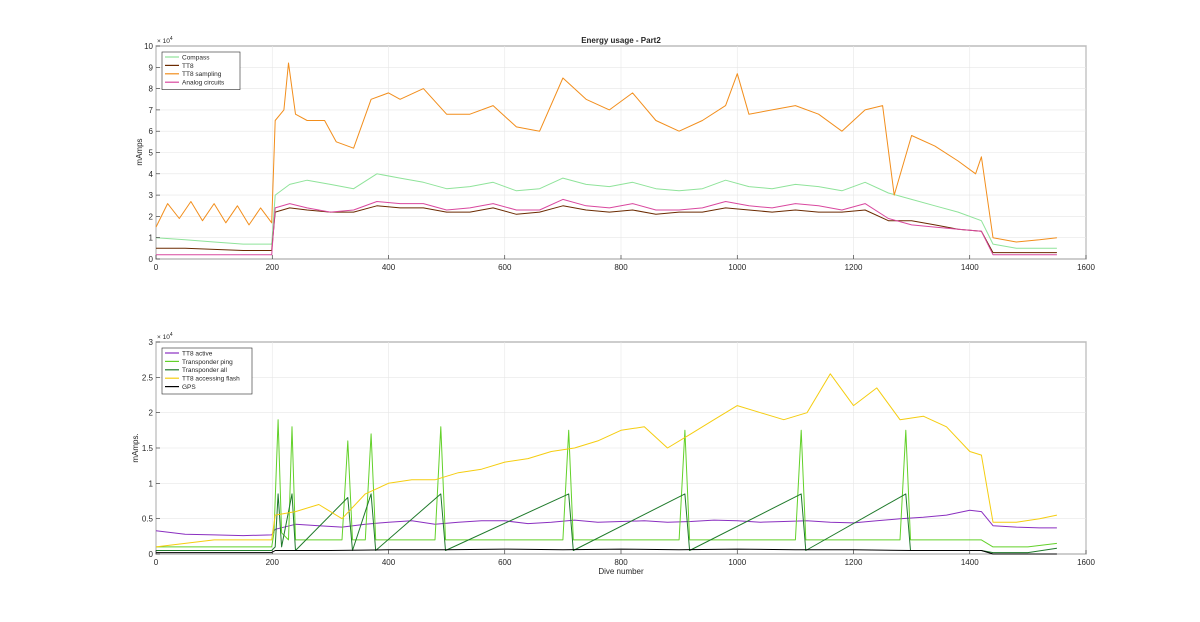 This screenshot has width=1200, height=622. I want to click on x-ticks-bottom: 0 200 400 600 800 1000 1200 1400 1600, so click(624, 558).